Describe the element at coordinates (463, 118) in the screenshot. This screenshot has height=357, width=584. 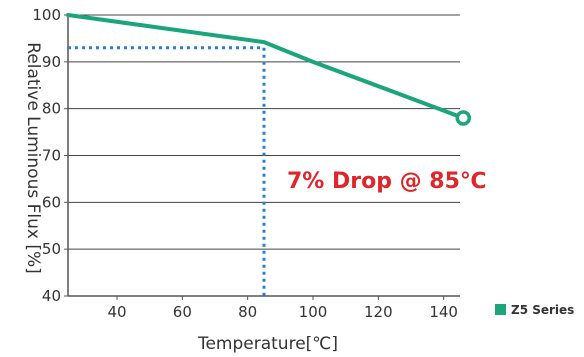
I see `series-endpoint-marker` at that location.